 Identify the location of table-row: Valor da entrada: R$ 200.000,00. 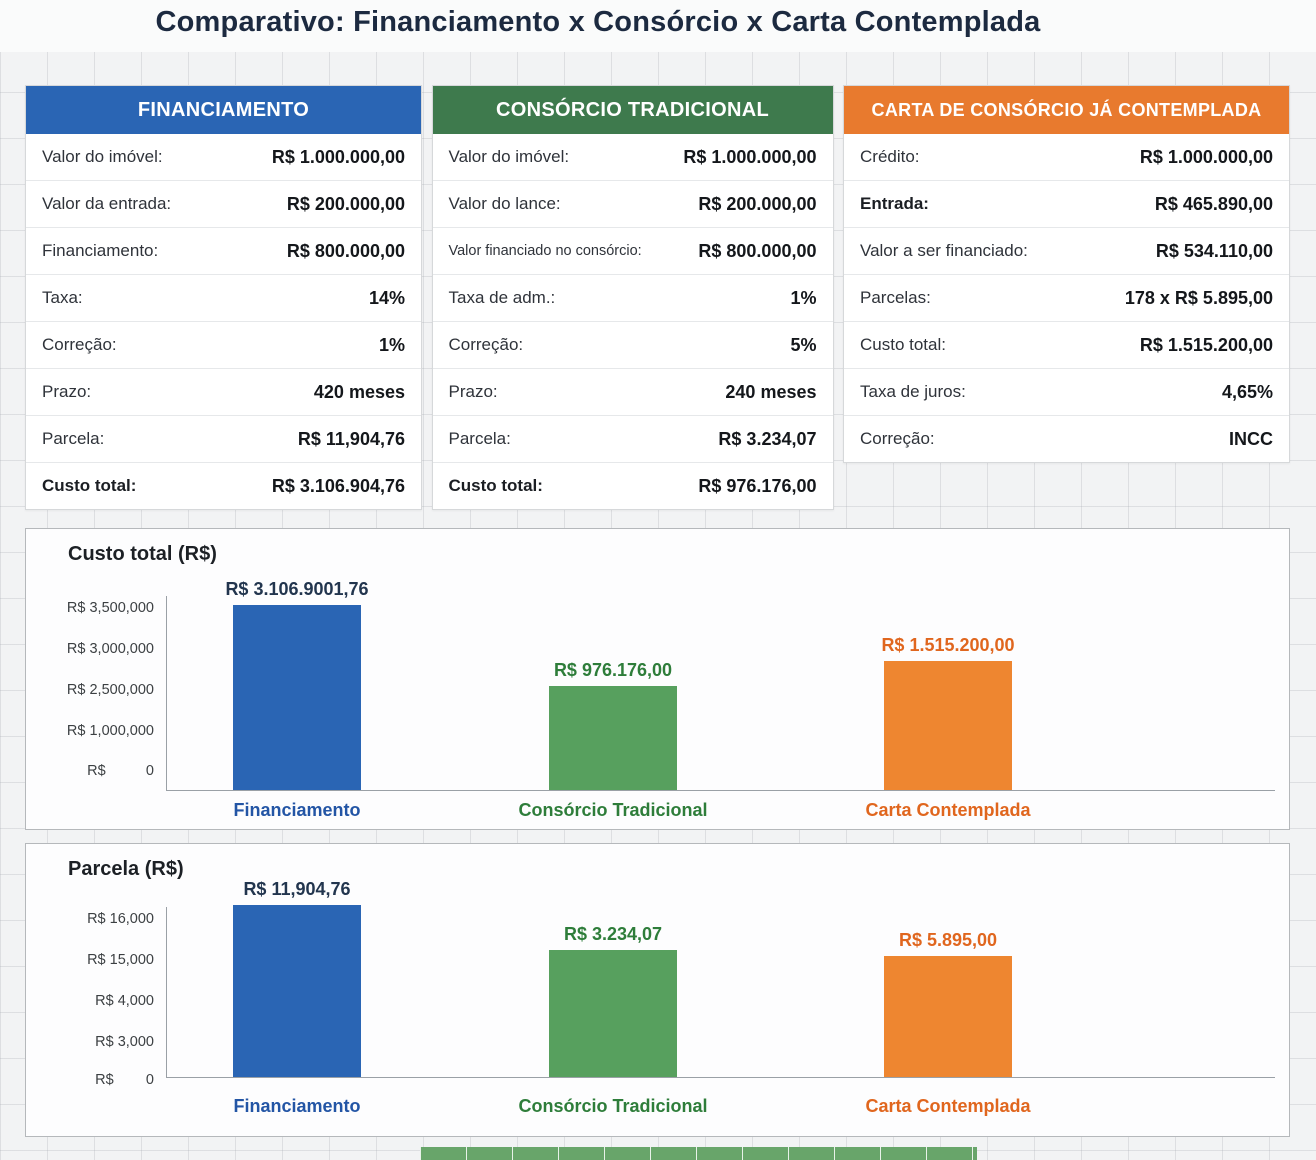
(223, 204).